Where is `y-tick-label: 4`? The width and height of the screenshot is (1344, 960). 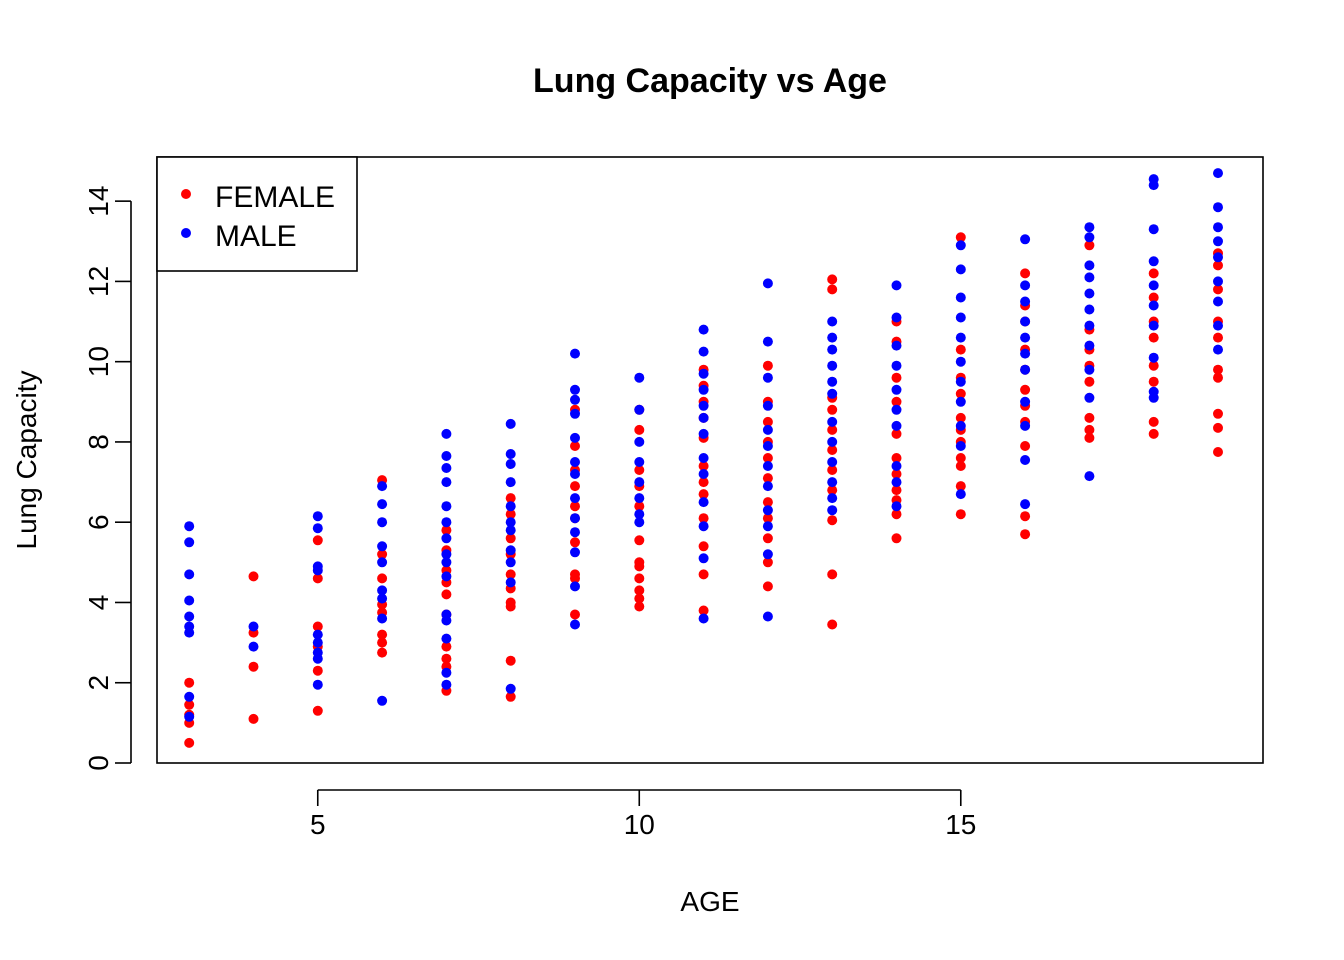
y-tick-label: 4 is located at coordinates (98, 603).